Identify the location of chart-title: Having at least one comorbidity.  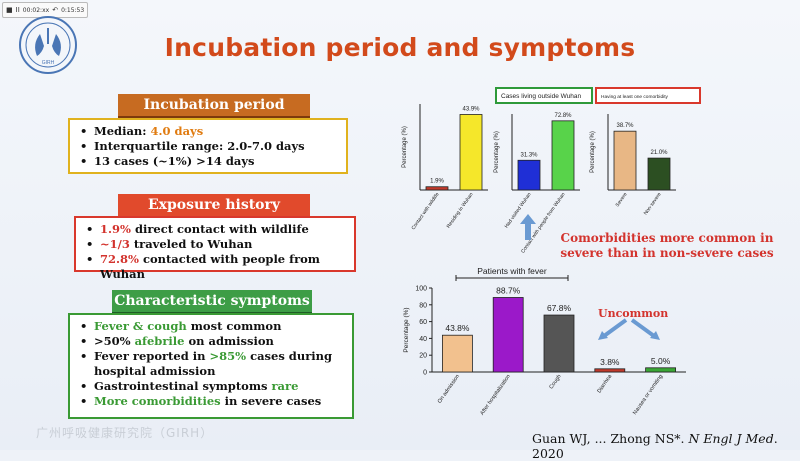
(635, 97).